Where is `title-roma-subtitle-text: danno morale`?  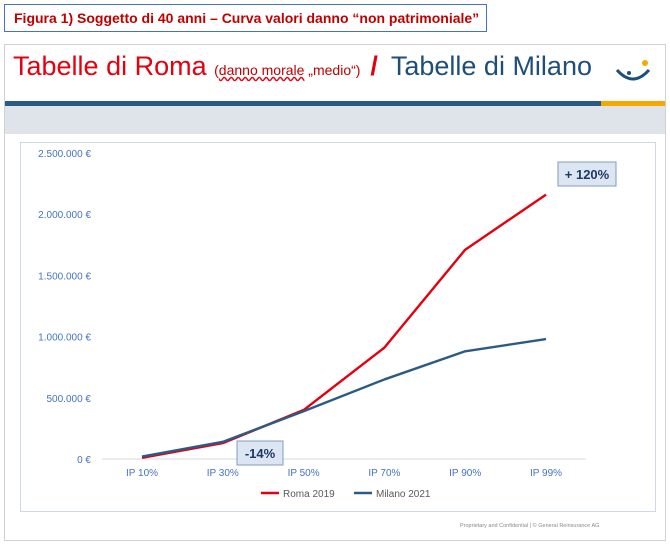
title-roma-subtitle-text: danno morale is located at coordinates (261, 70).